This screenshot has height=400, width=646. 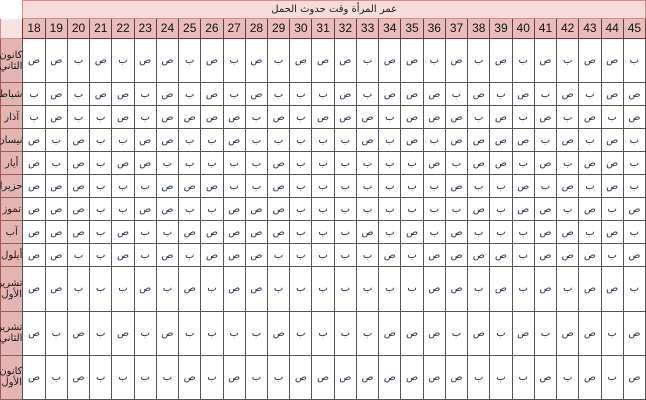 What do you see at coordinates (501, 117) in the screenshot?
I see `cell-39-3: ص` at bounding box center [501, 117].